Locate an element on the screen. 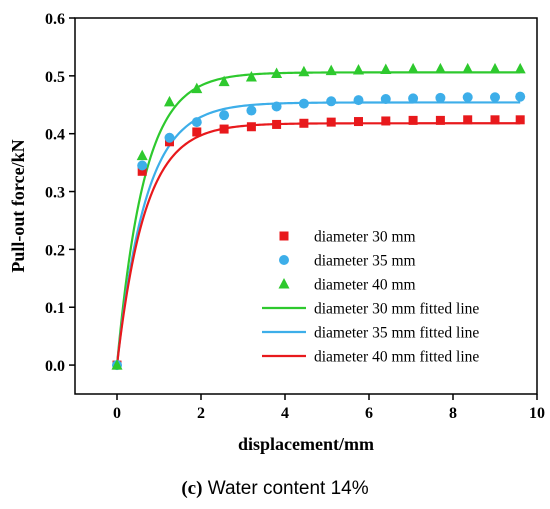 The height and width of the screenshot is (509, 550). y-tick-label: 0.3 is located at coordinates (55, 193).